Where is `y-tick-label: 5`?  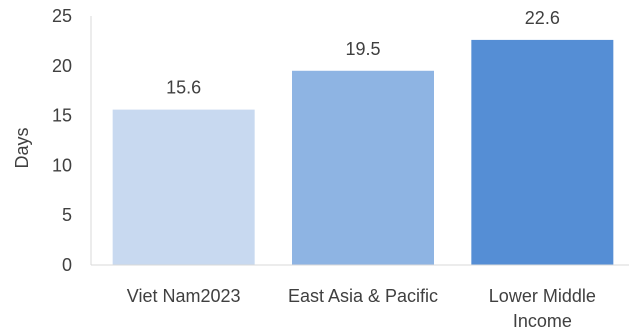
y-tick-label: 5 is located at coordinates (67, 215).